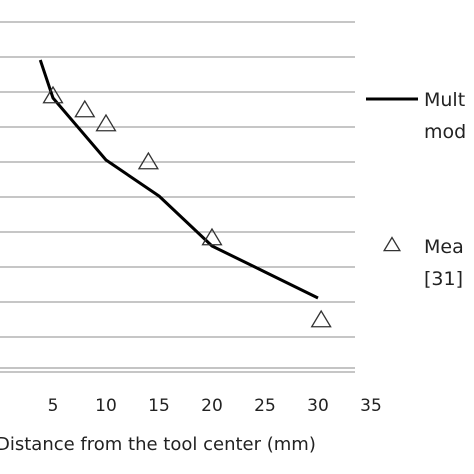  I want to click on x-tick-label-15: 15, so click(159, 406).